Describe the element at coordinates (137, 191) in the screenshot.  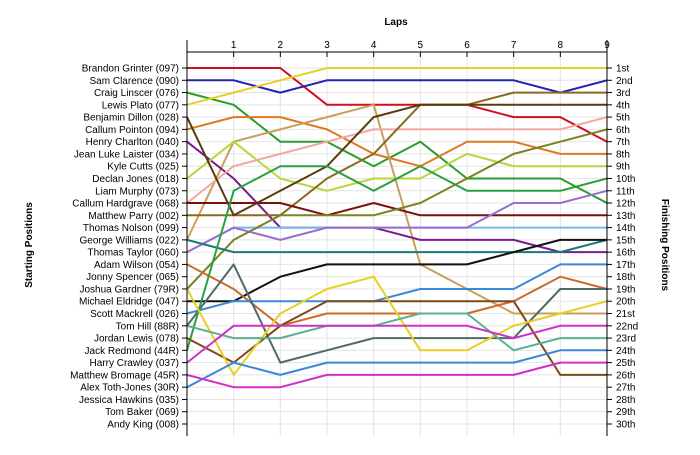
I see `starting-position-label: Liam Murphy (073)` at that location.